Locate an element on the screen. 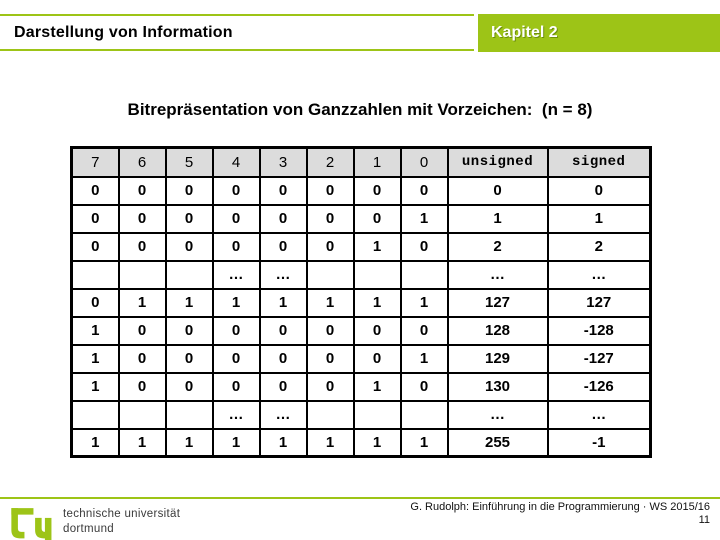 The image size is (720, 540). table-row: 1 0 0 0 0 0 0 1 129 -127 is located at coordinates (361, 358).